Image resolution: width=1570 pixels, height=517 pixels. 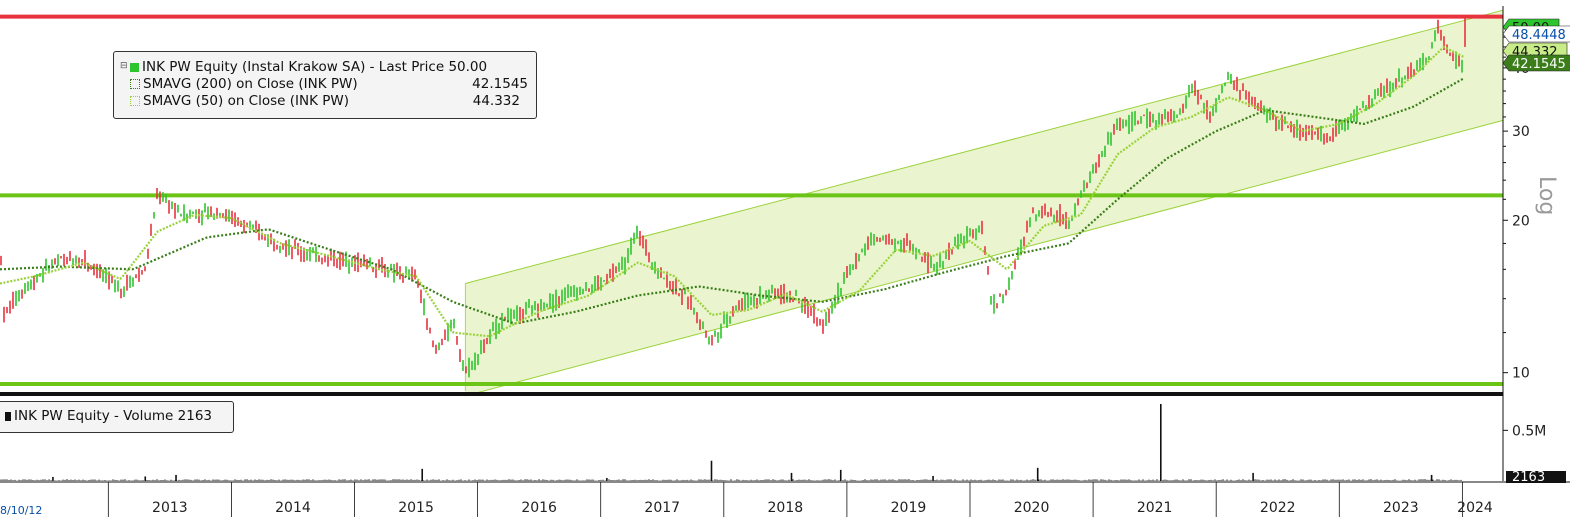 I want to click on legend-volume-value: 2163, so click(x=195, y=416).